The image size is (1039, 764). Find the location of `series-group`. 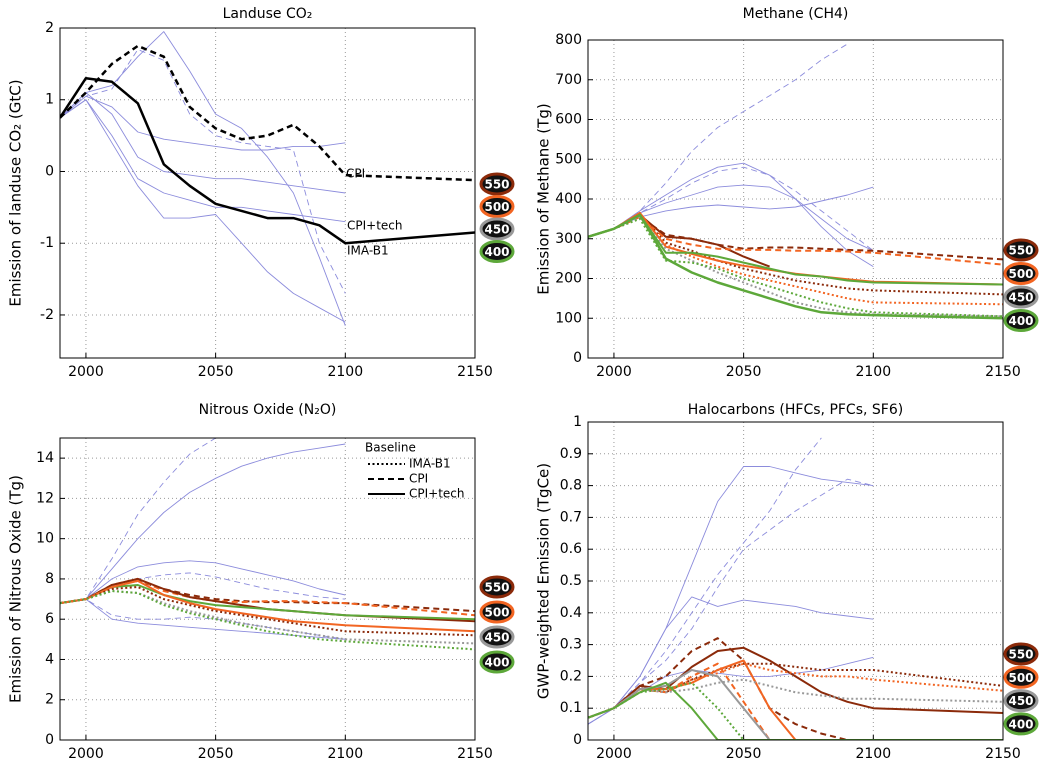

series-group is located at coordinates (267, 544).